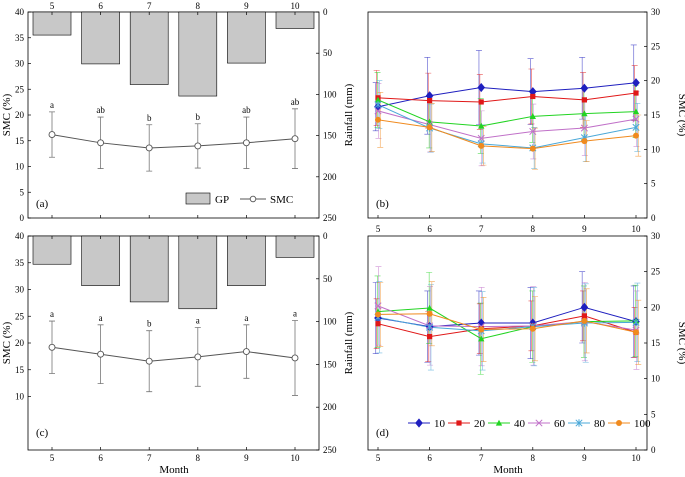 This screenshot has width=685, height=477. Describe the element at coordinates (325, 236) in the screenshot. I see `panel-c-rain-tick-label-0: 0` at that location.